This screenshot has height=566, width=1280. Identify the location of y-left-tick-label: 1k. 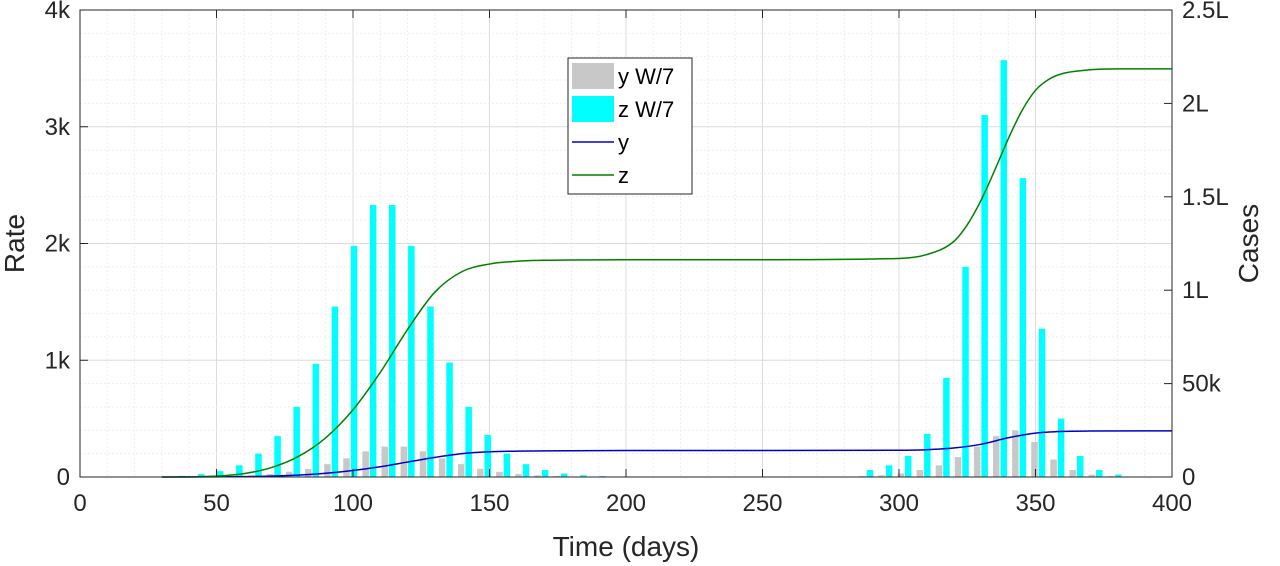
(58, 360).